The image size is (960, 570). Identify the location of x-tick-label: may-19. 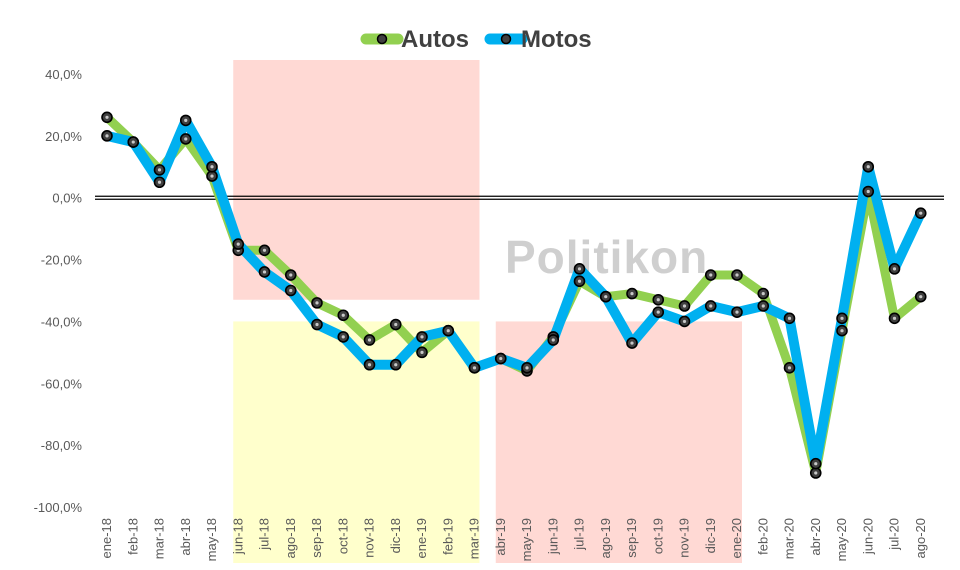
(526, 539).